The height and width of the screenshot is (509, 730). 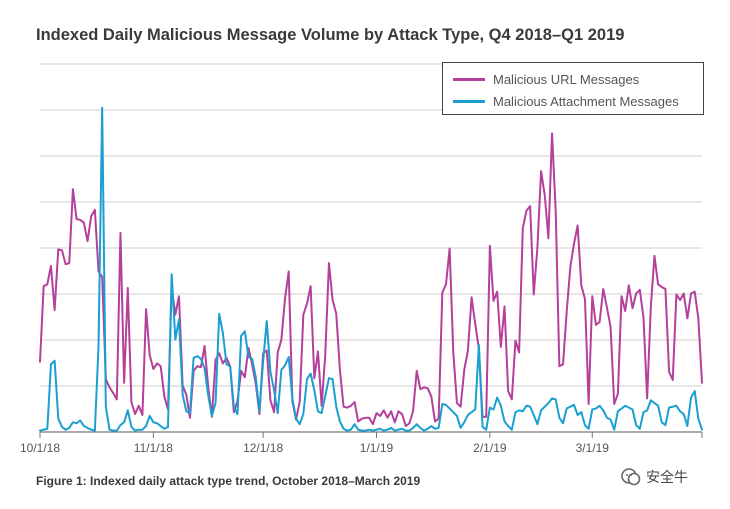 I want to click on legend-item-attachment: Malicious Attachment Messages, so click(x=566, y=101).